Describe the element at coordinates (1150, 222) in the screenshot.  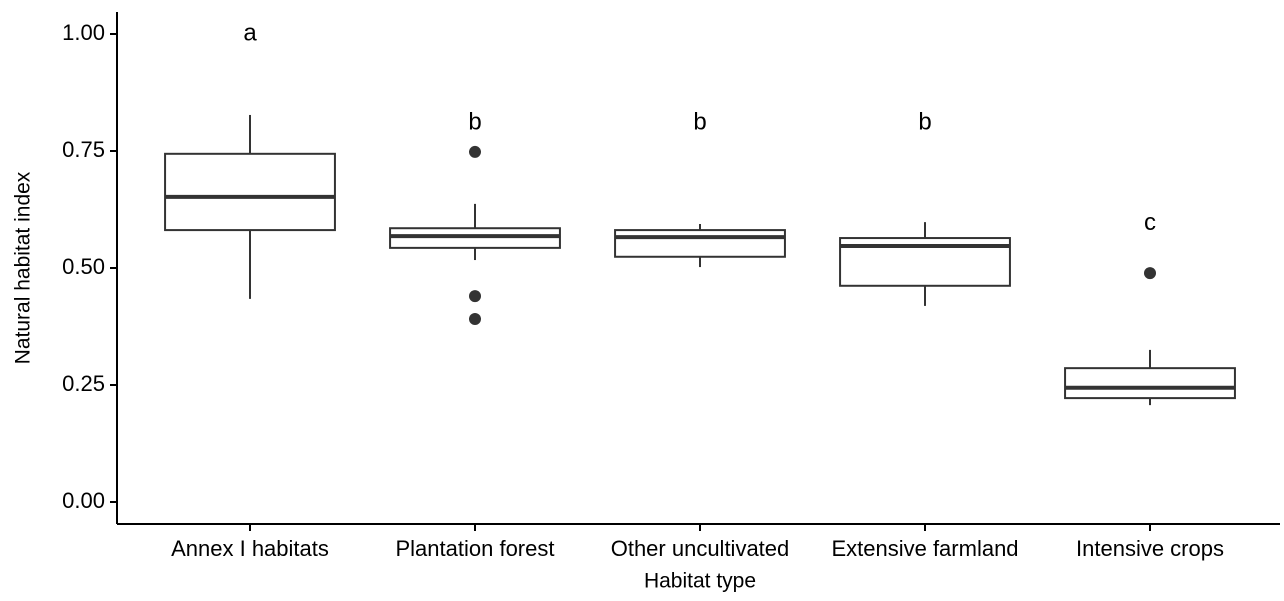
I see `annotation: c` at that location.